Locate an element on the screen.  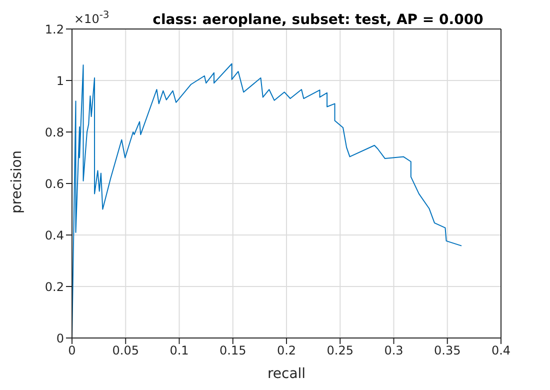
x-axis-title: recall is located at coordinates (286, 374).